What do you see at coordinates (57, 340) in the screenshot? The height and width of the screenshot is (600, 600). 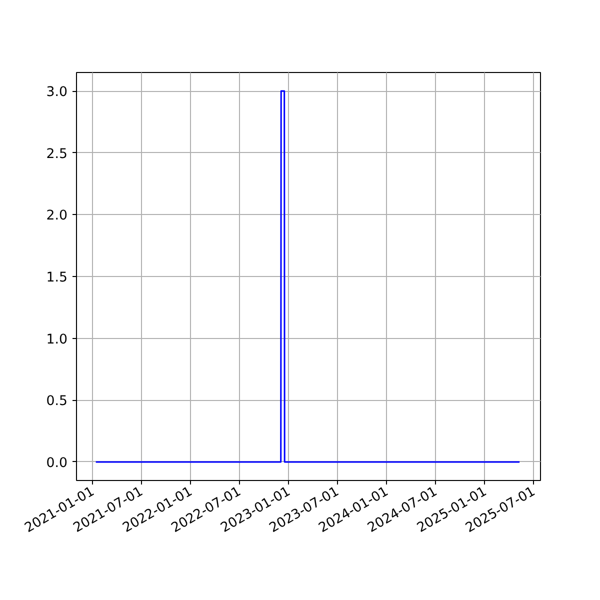 I see `y-tick-label: 1.0` at bounding box center [57, 340].